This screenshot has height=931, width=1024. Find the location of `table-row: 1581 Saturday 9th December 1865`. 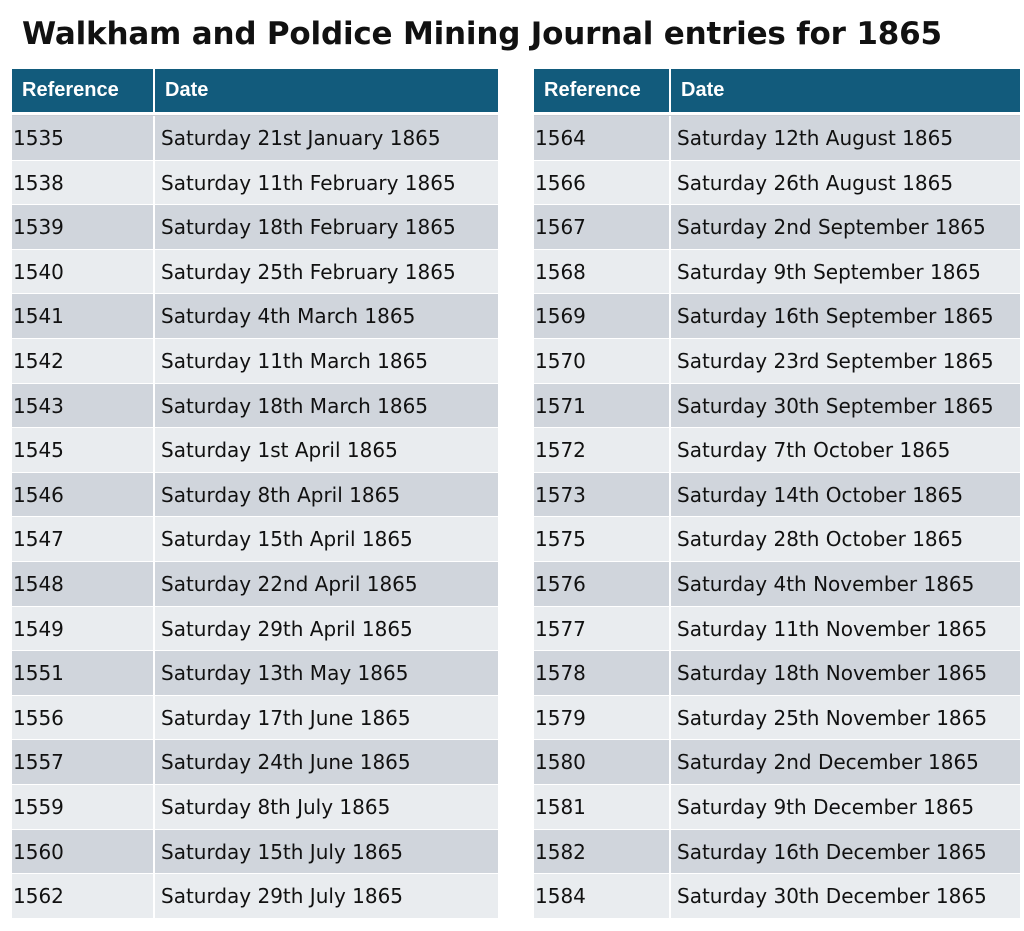

table-row: 1581 Saturday 9th December 1865 is located at coordinates (777, 807).